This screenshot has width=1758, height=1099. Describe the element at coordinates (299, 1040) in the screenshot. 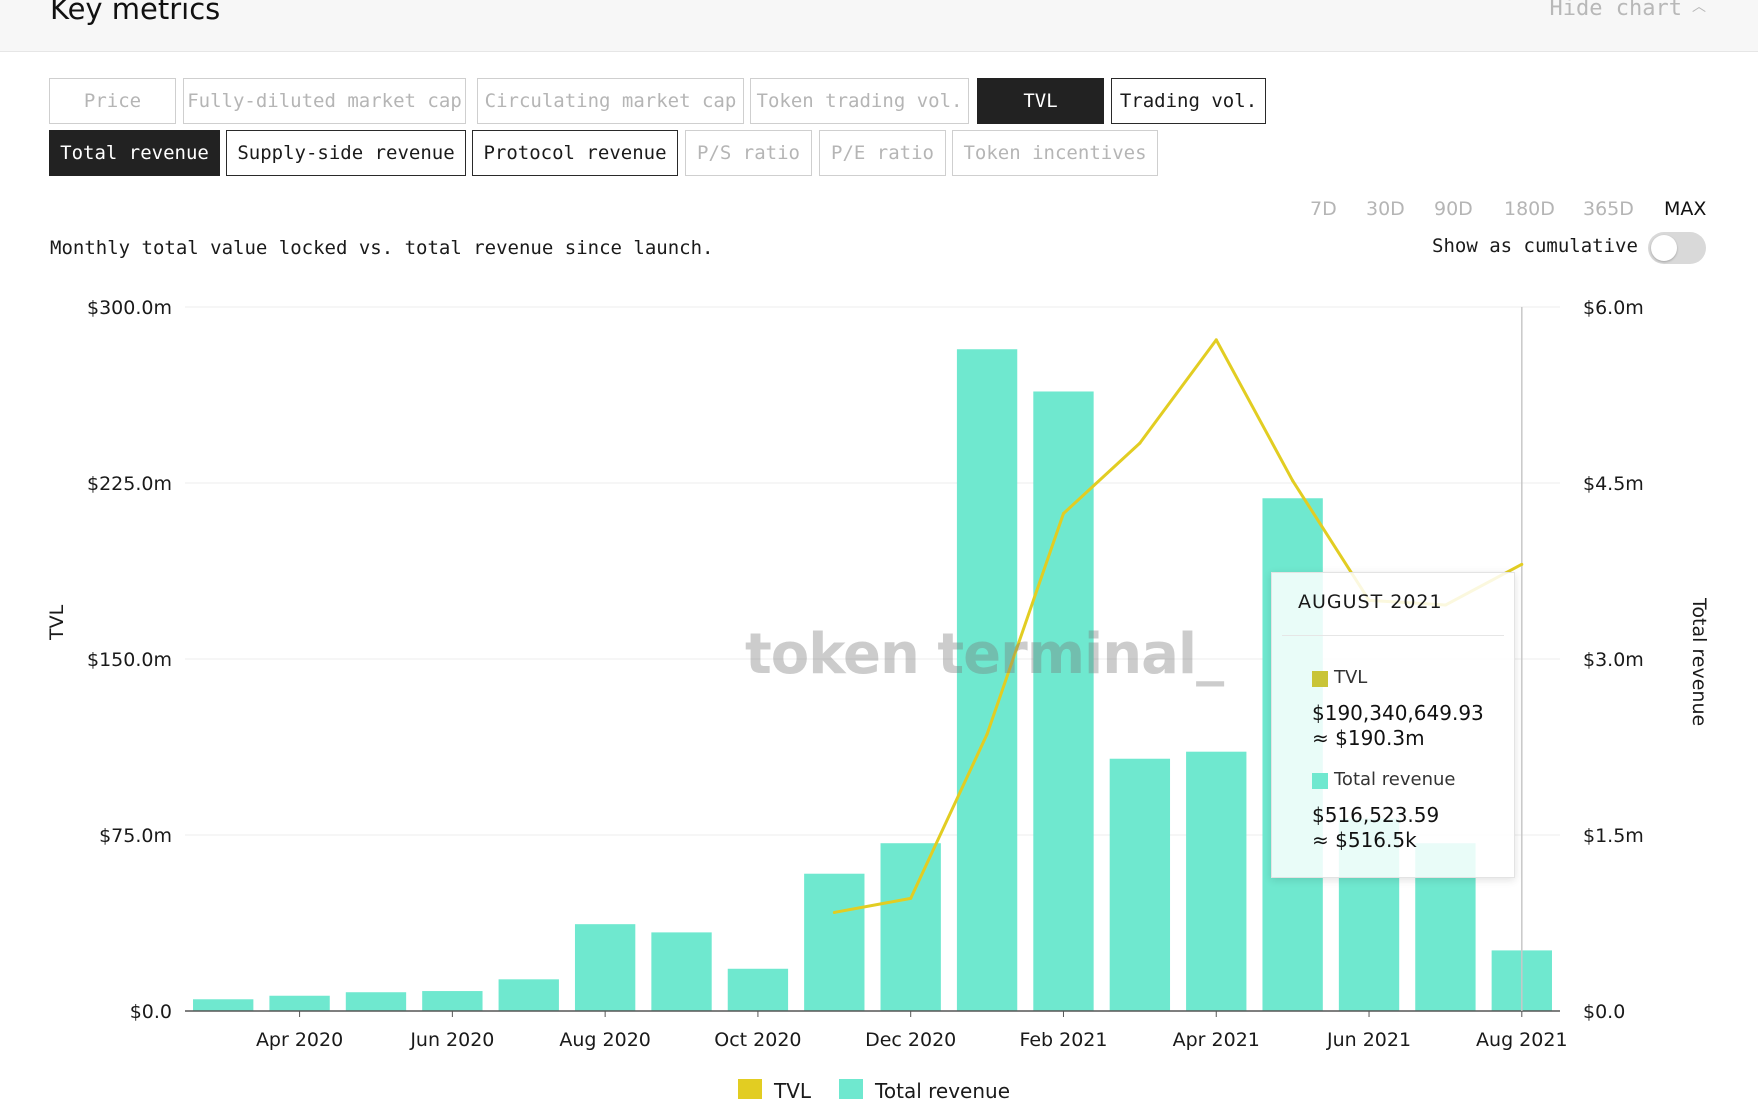

I see `x-tick-label: Apr 2020` at that location.